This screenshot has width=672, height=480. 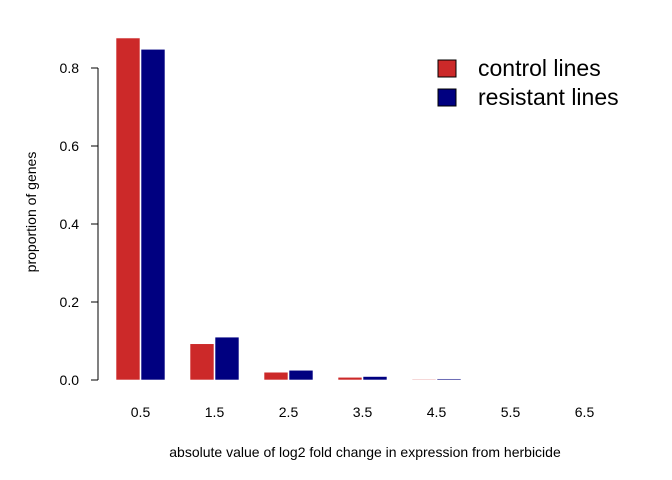 I want to click on y-tick-label: 0.2, so click(x=70, y=302).